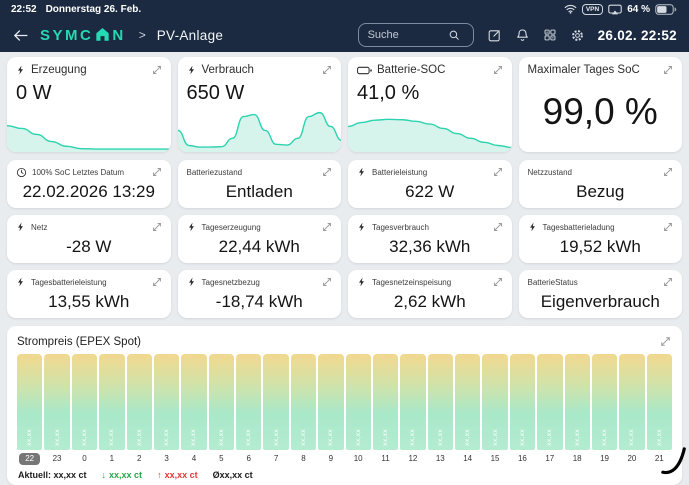 The width and height of the screenshot is (689, 485). What do you see at coordinates (632, 409) in the screenshot?
I see `price-bar-column: xx,xx 20` at bounding box center [632, 409].